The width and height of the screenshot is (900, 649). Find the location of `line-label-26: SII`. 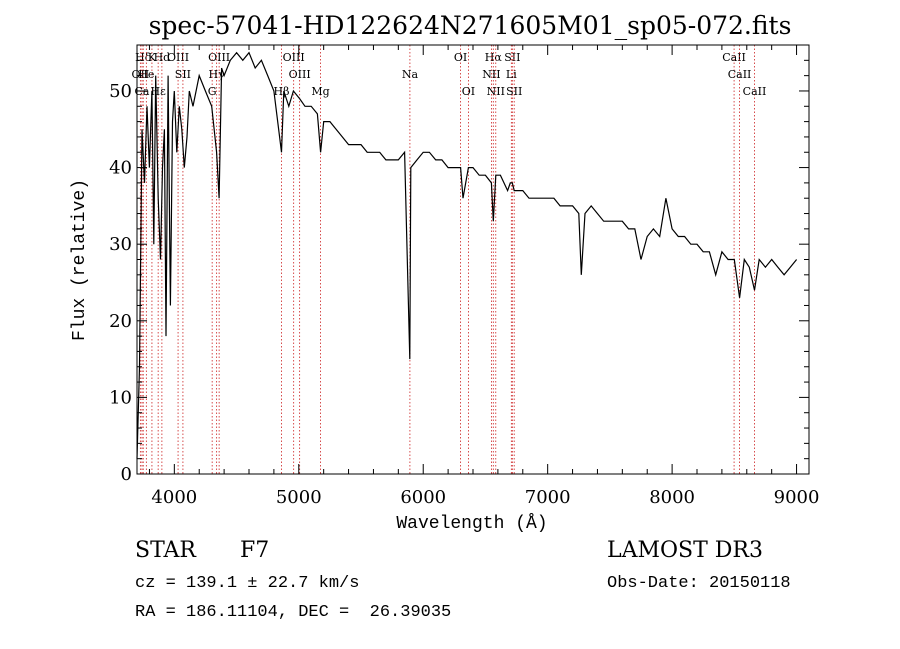

line-label-26: SII is located at coordinates (514, 91).